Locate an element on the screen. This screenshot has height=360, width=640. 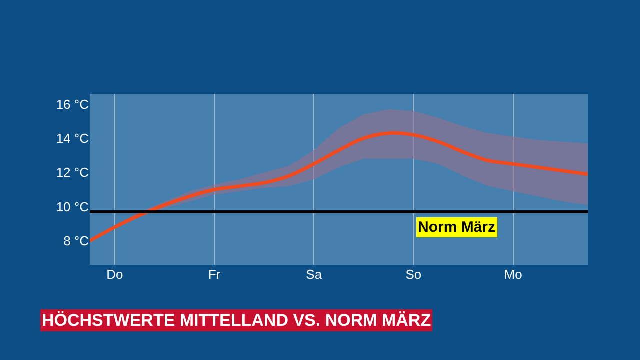
x-tick-label: So is located at coordinates (414, 274).